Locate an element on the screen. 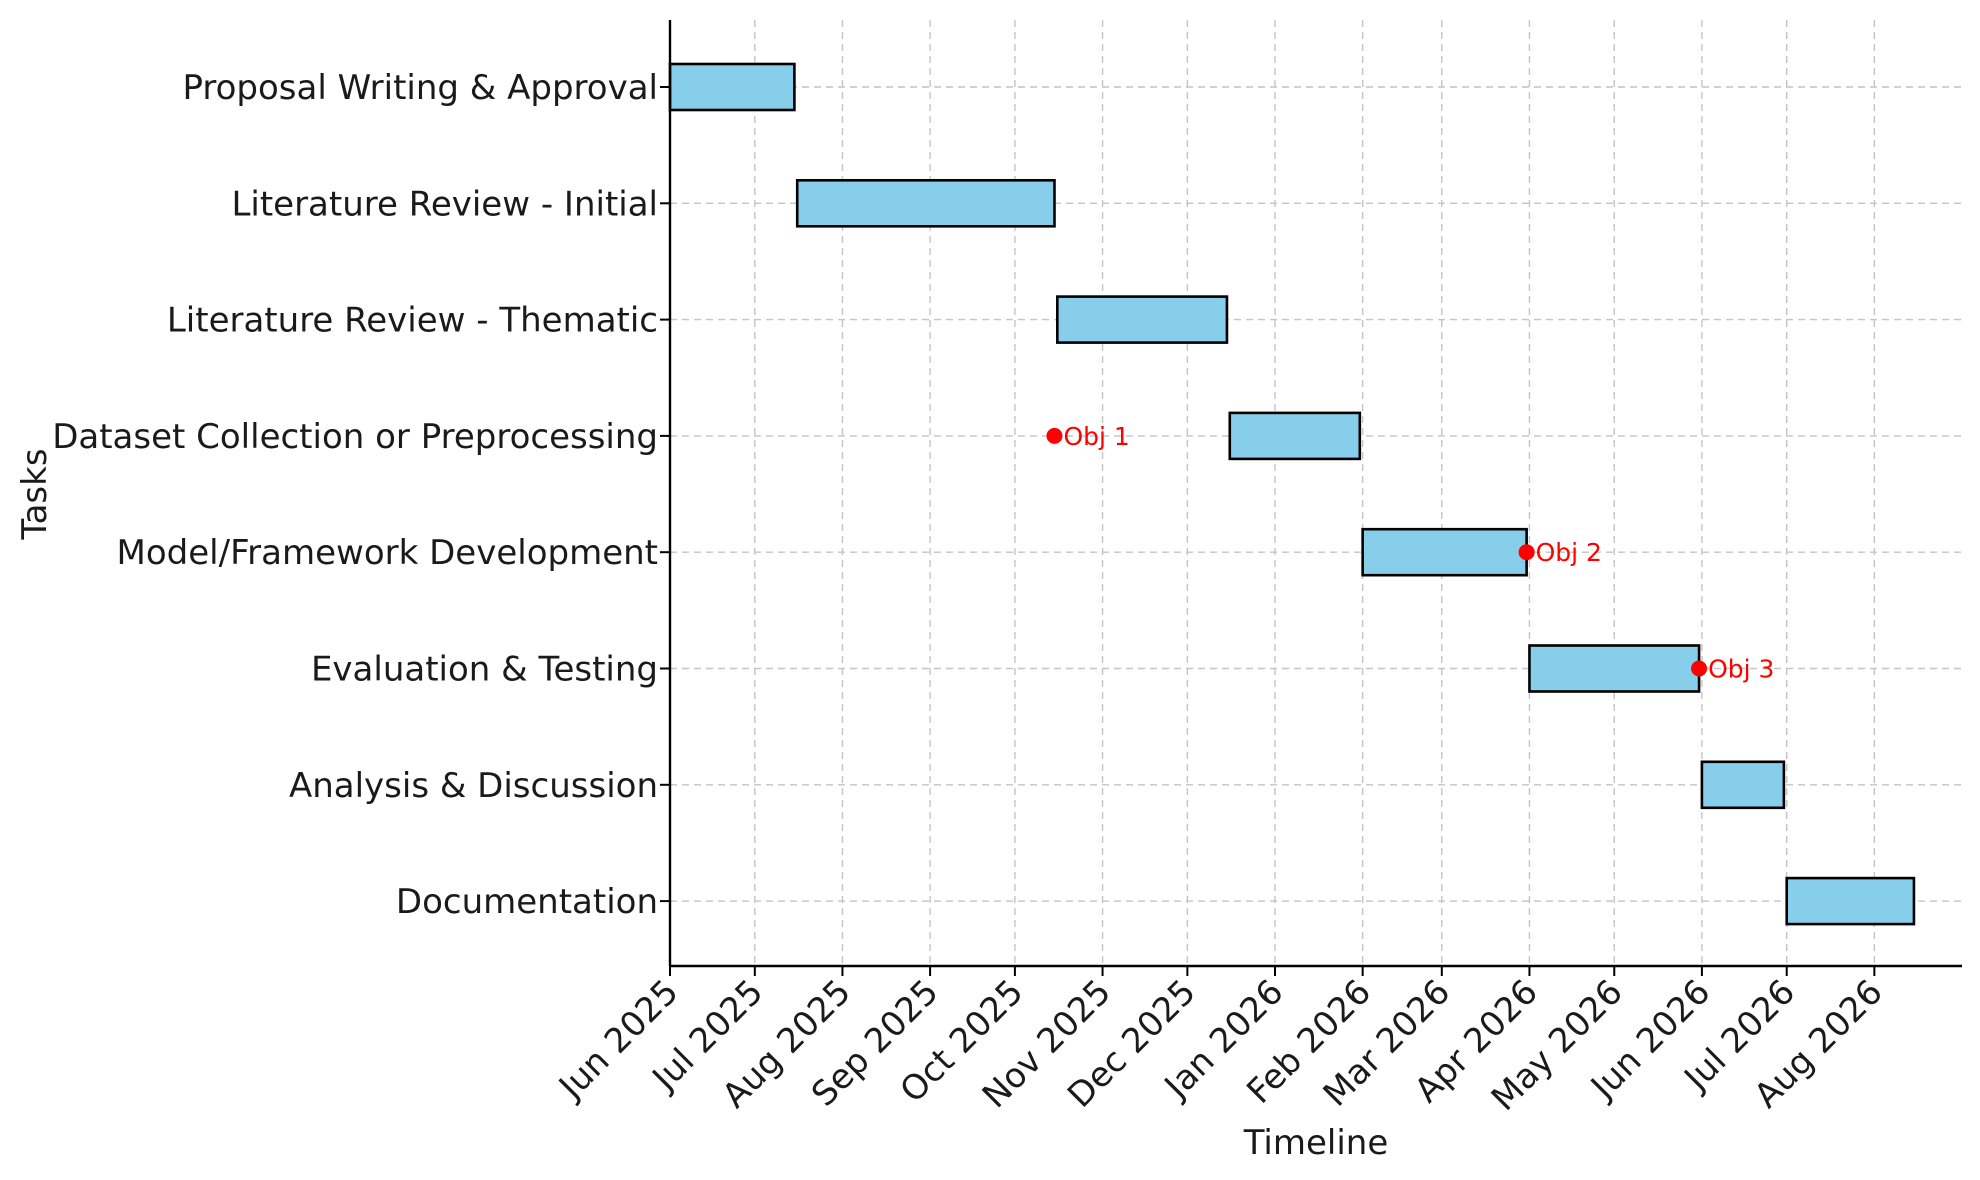 The width and height of the screenshot is (1980, 1180). milestone-label: Obj 2 is located at coordinates (1569, 552).